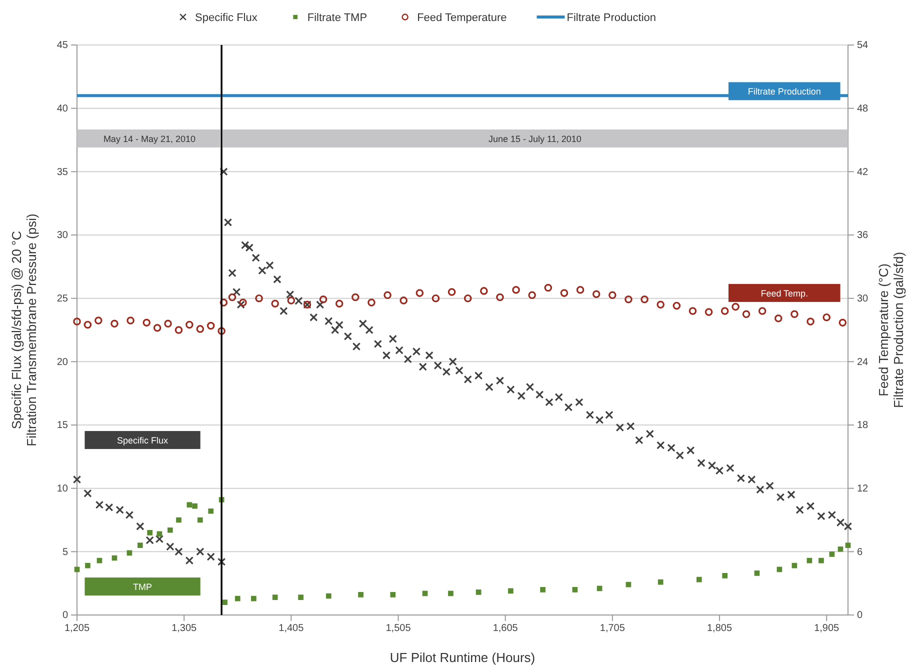 This screenshot has width=912, height=667. What do you see at coordinates (863, 172) in the screenshot?
I see `y2-tick-label: 42` at bounding box center [863, 172].